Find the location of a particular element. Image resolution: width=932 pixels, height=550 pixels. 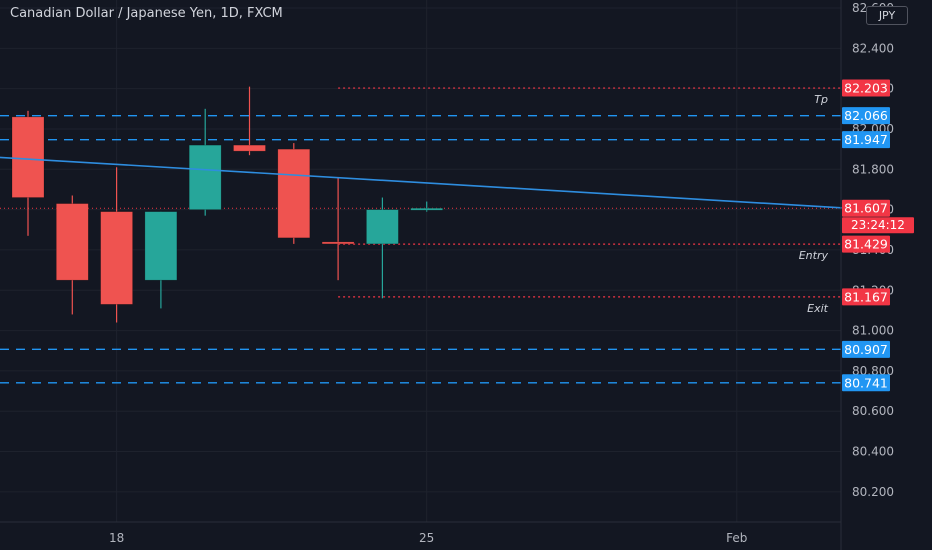

price-level-badge-text: 81.429 is located at coordinates (866, 244).